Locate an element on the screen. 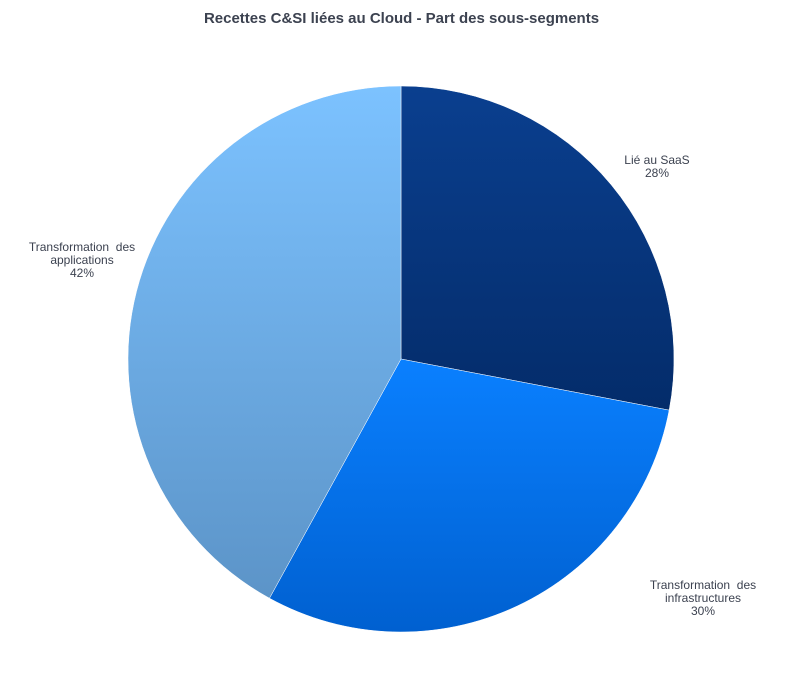  slice-value-label: 28% is located at coordinates (657, 173).